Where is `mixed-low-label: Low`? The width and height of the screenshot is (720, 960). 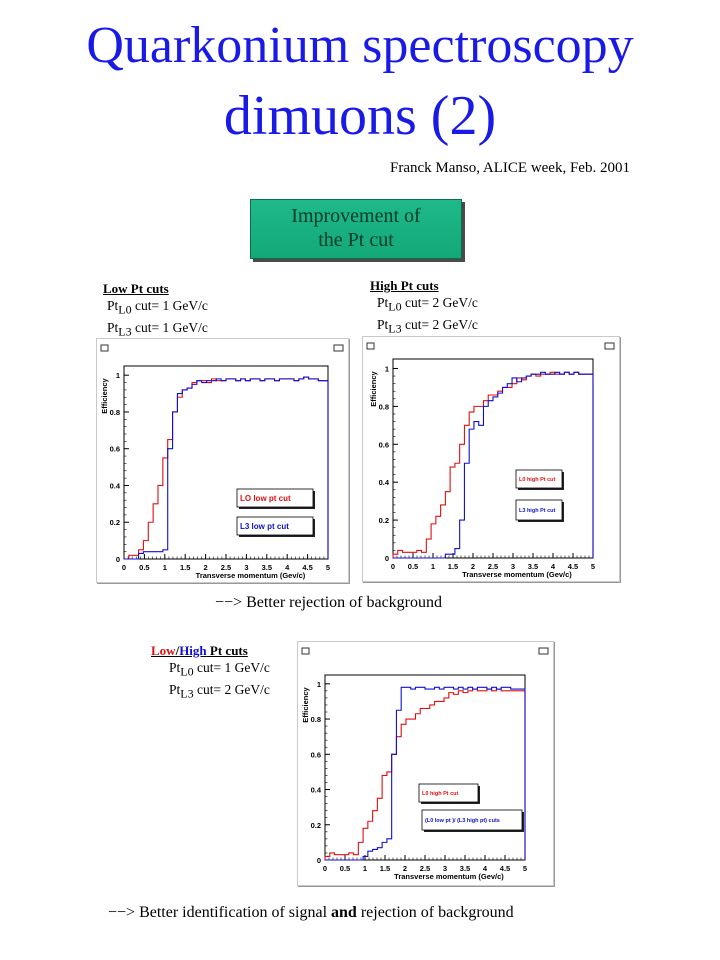
mixed-low-label: Low is located at coordinates (163, 650).